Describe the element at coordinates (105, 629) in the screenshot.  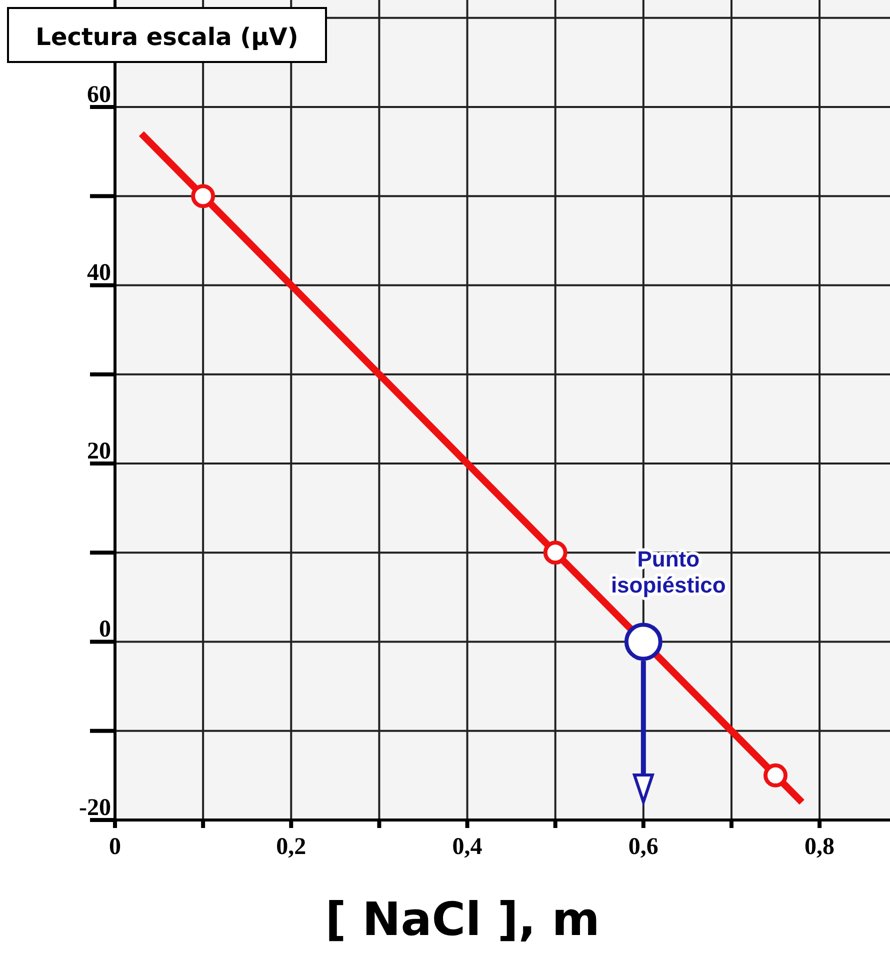
I see `y-tick-label: 0` at that location.